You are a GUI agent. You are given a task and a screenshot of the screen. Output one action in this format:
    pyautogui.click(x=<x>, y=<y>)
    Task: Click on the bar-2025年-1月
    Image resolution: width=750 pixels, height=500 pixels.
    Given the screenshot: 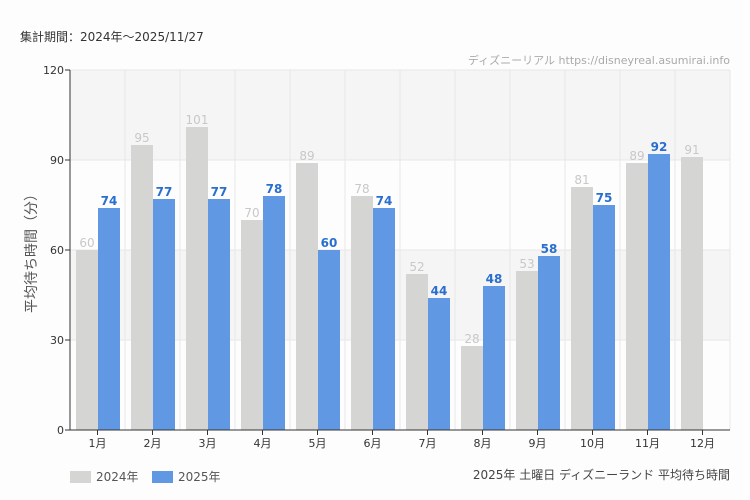 What is the action you would take?
    pyautogui.click(x=109, y=319)
    